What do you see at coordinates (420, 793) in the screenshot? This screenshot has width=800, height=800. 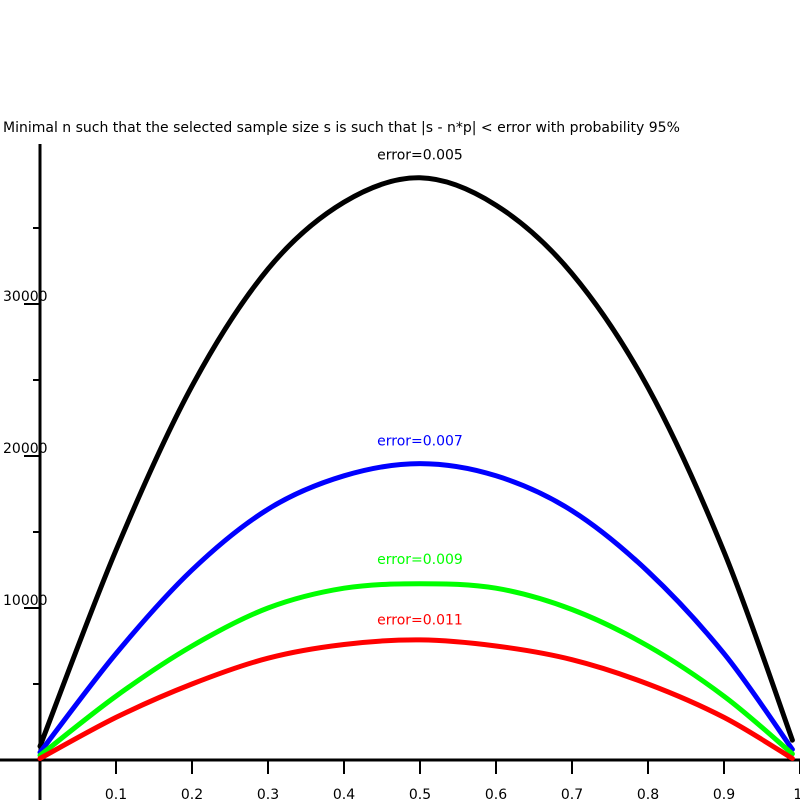 I see `x-tick-label: 0.5` at bounding box center [420, 793].